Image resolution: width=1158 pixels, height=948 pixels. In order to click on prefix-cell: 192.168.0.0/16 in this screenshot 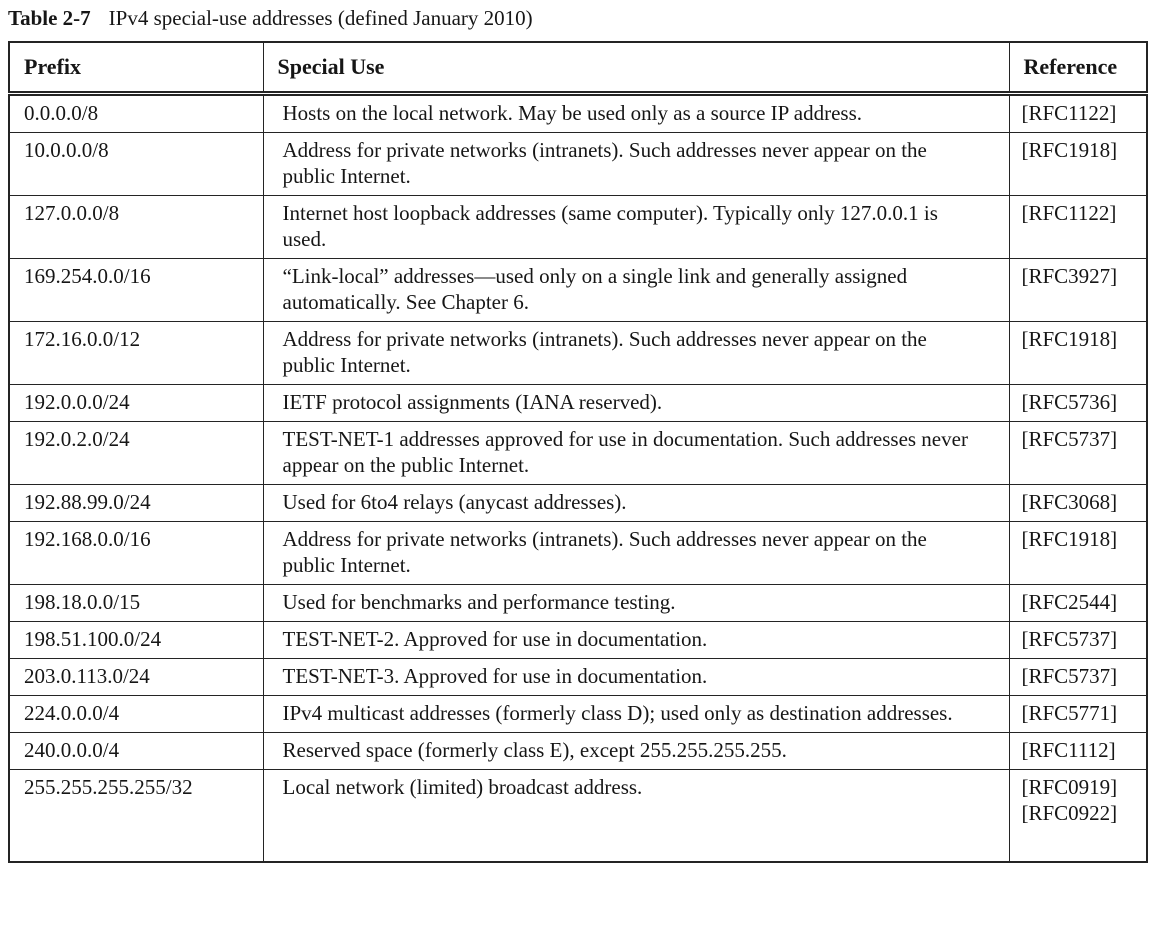, I will do `click(136, 553)`.